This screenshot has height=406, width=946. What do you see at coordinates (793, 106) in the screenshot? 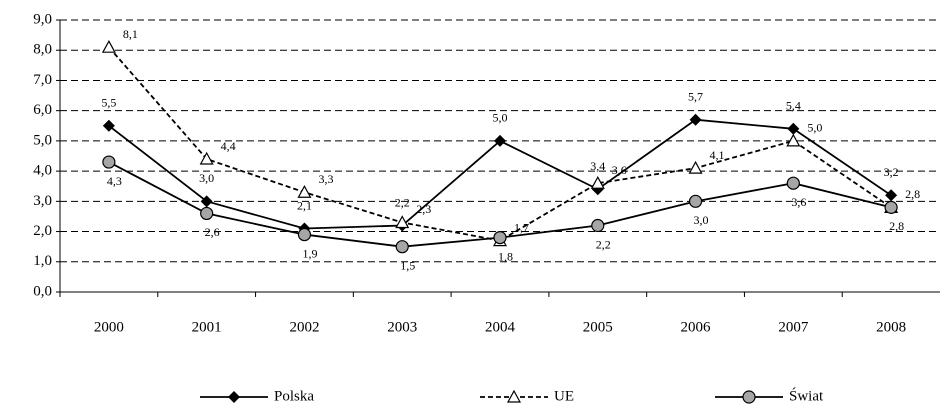
I see `data-label: 5,4` at bounding box center [793, 106].